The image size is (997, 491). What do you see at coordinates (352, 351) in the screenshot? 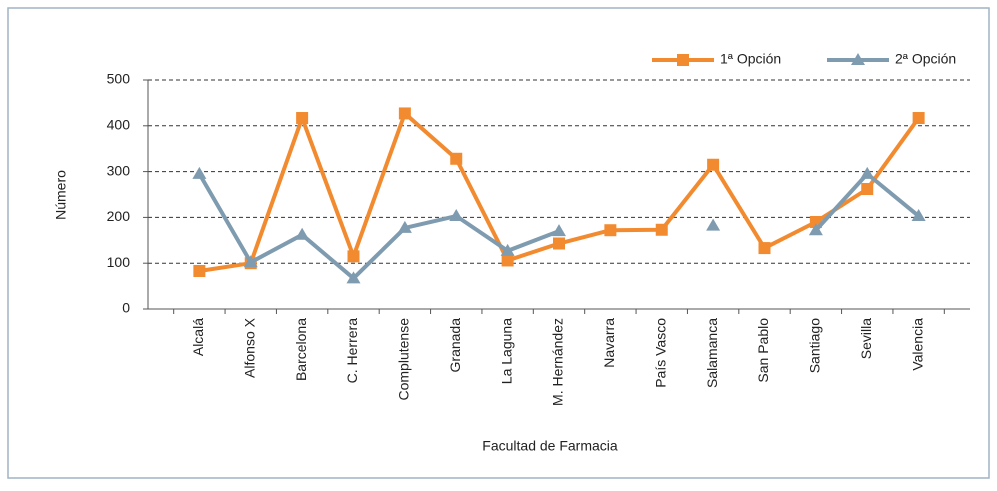
I see `x-tick-label: C. Herrera` at bounding box center [352, 351].